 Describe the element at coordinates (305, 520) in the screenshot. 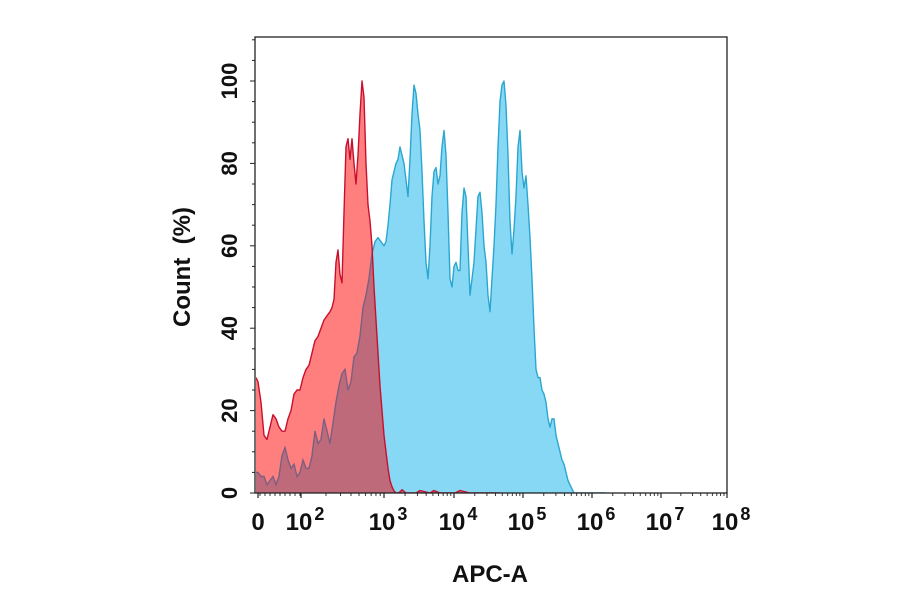

I see `x-tick-label: 10 2` at that location.